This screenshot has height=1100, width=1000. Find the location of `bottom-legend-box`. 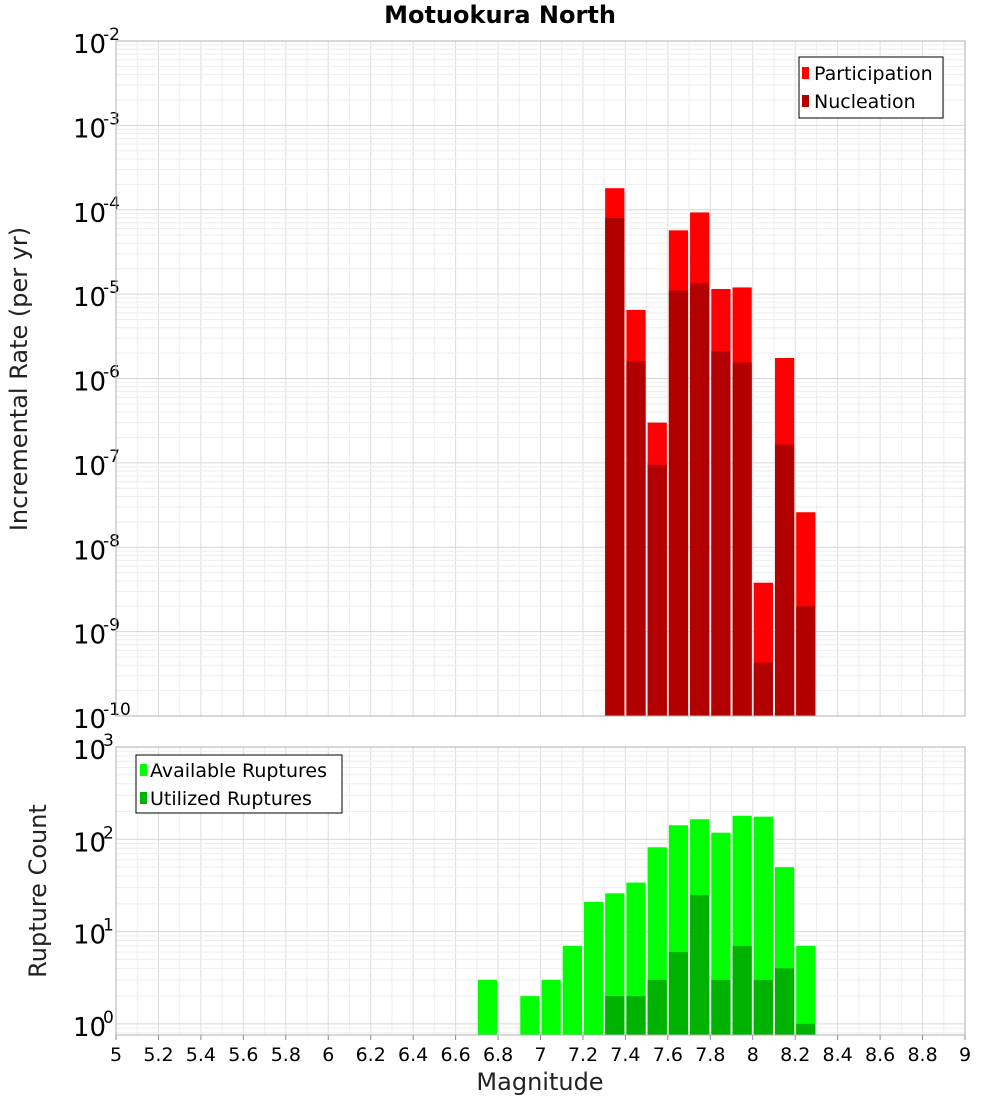

bottom-legend-box is located at coordinates (239, 784).